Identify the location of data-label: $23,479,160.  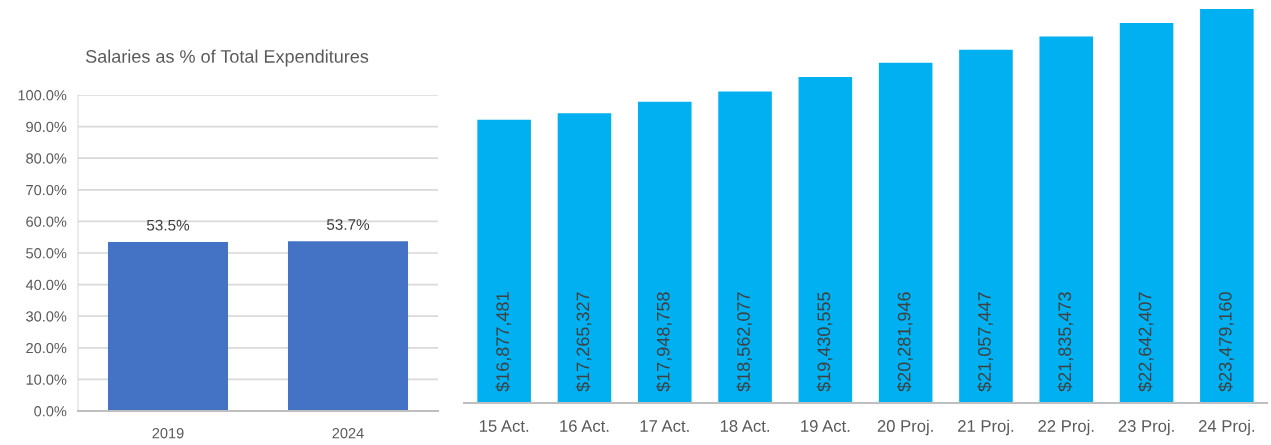
(1226, 342).